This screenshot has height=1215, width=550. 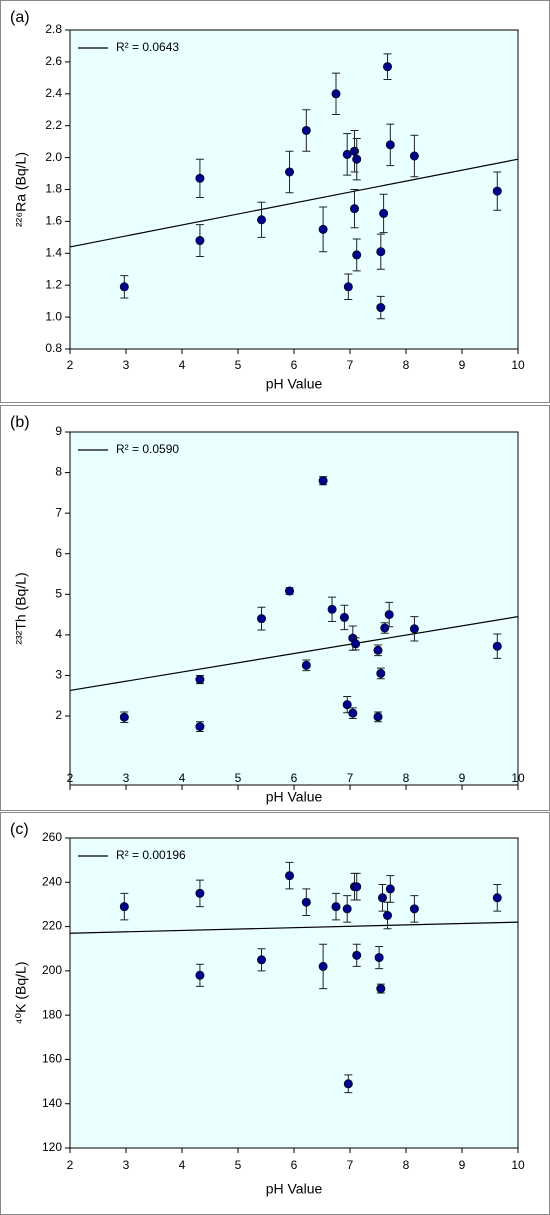 I want to click on y-tick-label: 3, so click(x=58, y=675).